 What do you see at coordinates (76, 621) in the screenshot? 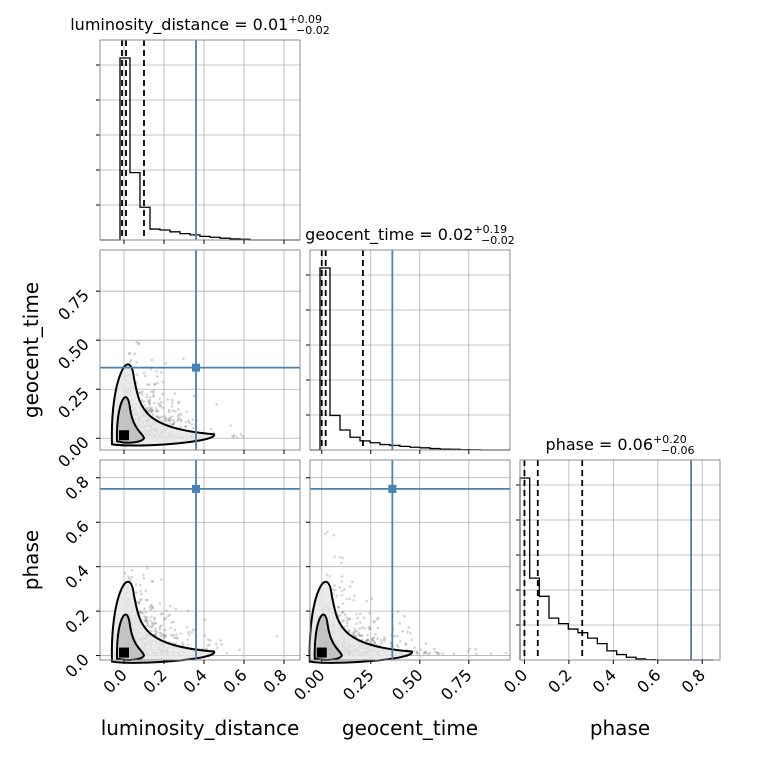
I see `ytick-label-phase-1: 0.2` at bounding box center [76, 621].